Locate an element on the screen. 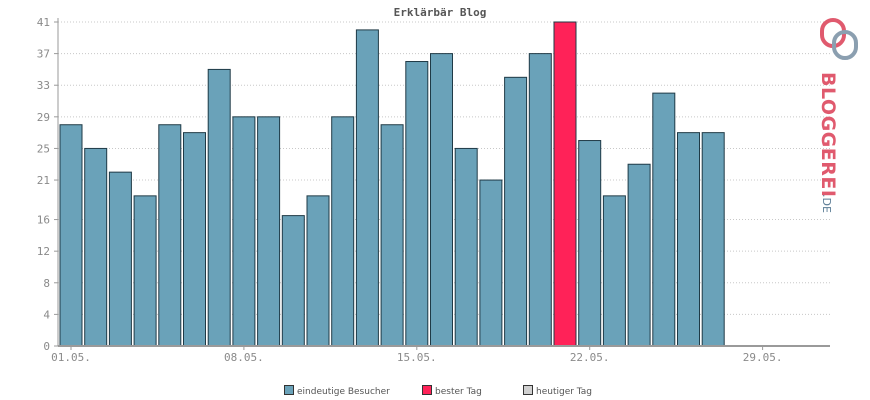  x-tick-label: 22.05. is located at coordinates (590, 357).